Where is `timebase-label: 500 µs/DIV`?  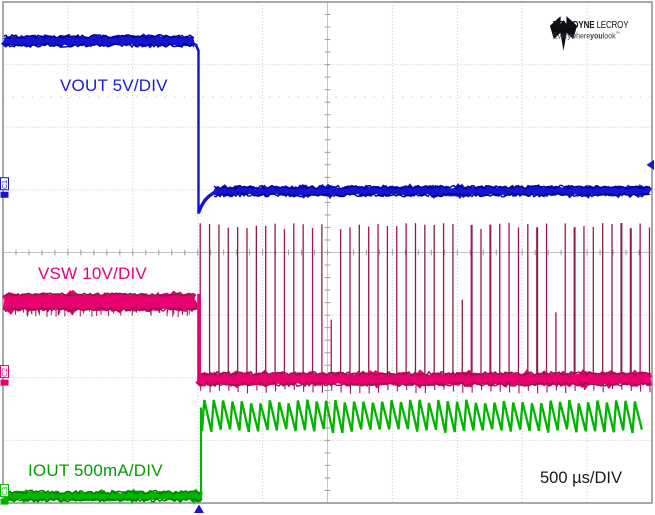 timebase-label: 500 µs/DIV is located at coordinates (581, 478).